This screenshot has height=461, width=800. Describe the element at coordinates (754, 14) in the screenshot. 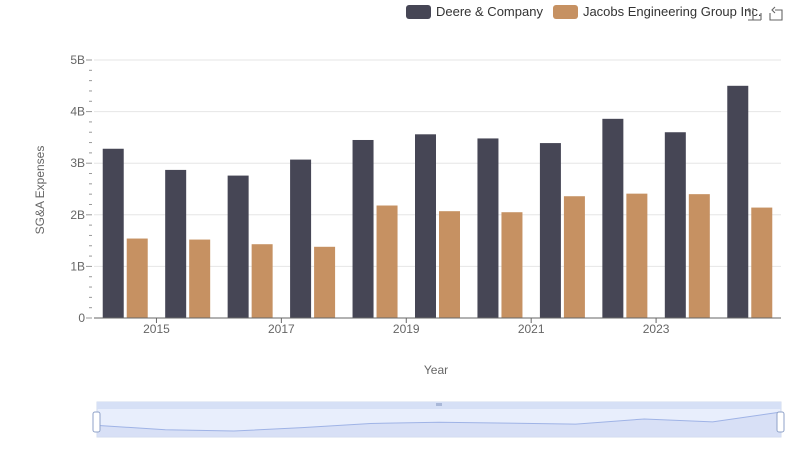

I see `zoom-icon` at that location.